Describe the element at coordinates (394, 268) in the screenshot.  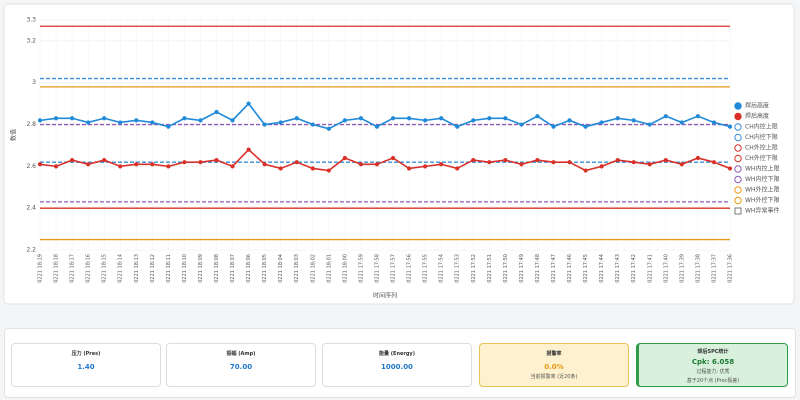
I see `x-tick-label: 0221 17:57` at that location.